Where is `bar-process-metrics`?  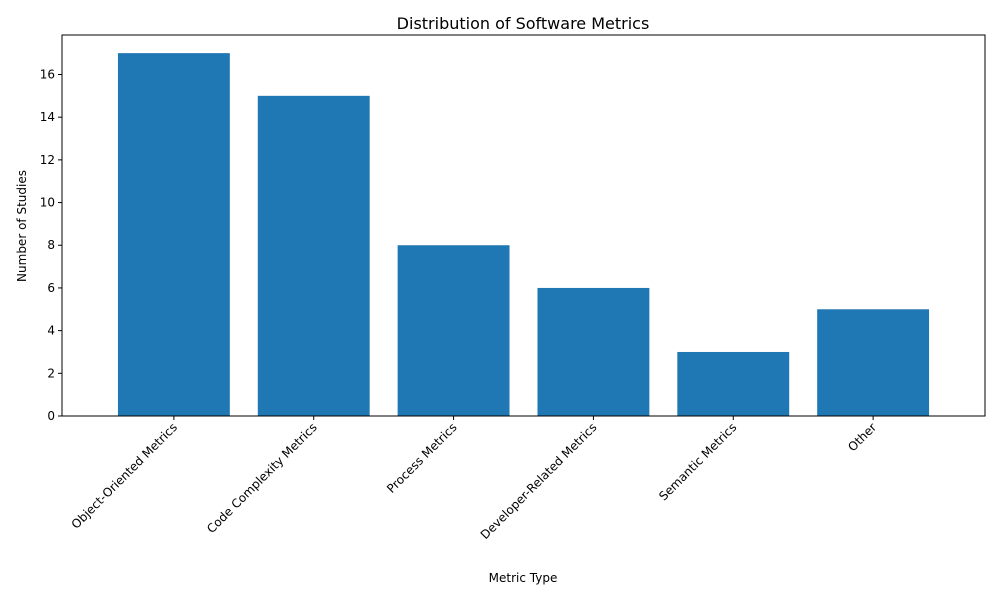 bar-process-metrics is located at coordinates (453, 330).